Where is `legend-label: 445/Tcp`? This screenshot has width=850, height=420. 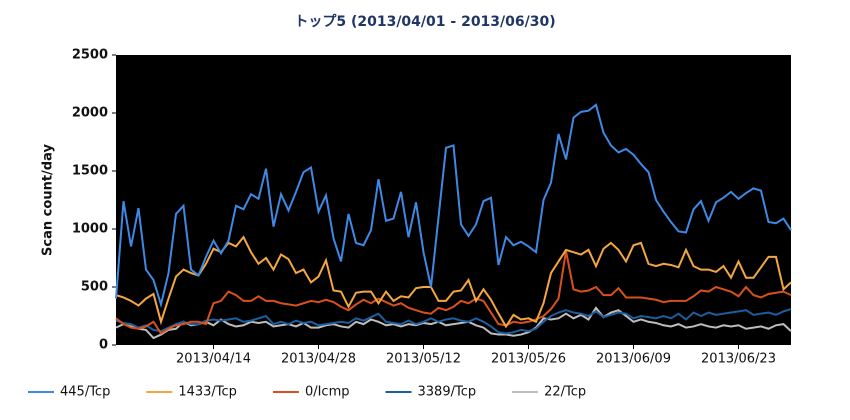 legend-label: 445/Tcp is located at coordinates (85, 392).